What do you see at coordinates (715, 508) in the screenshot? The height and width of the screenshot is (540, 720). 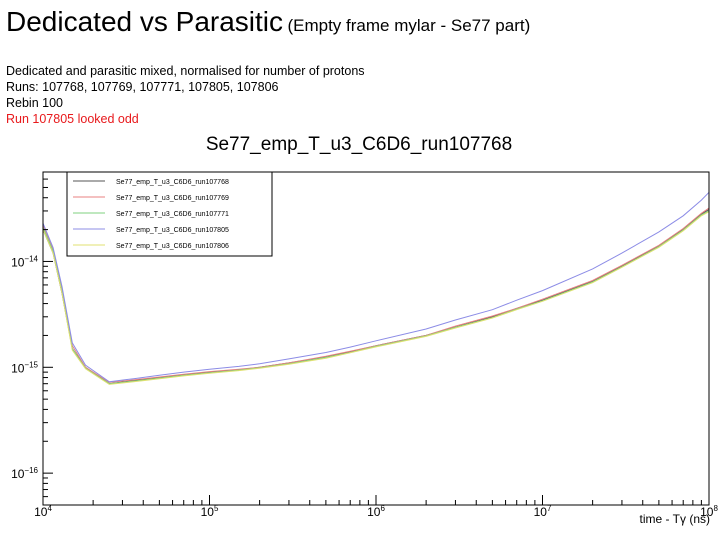 I see `x-tick-exp: 8` at bounding box center [715, 508].